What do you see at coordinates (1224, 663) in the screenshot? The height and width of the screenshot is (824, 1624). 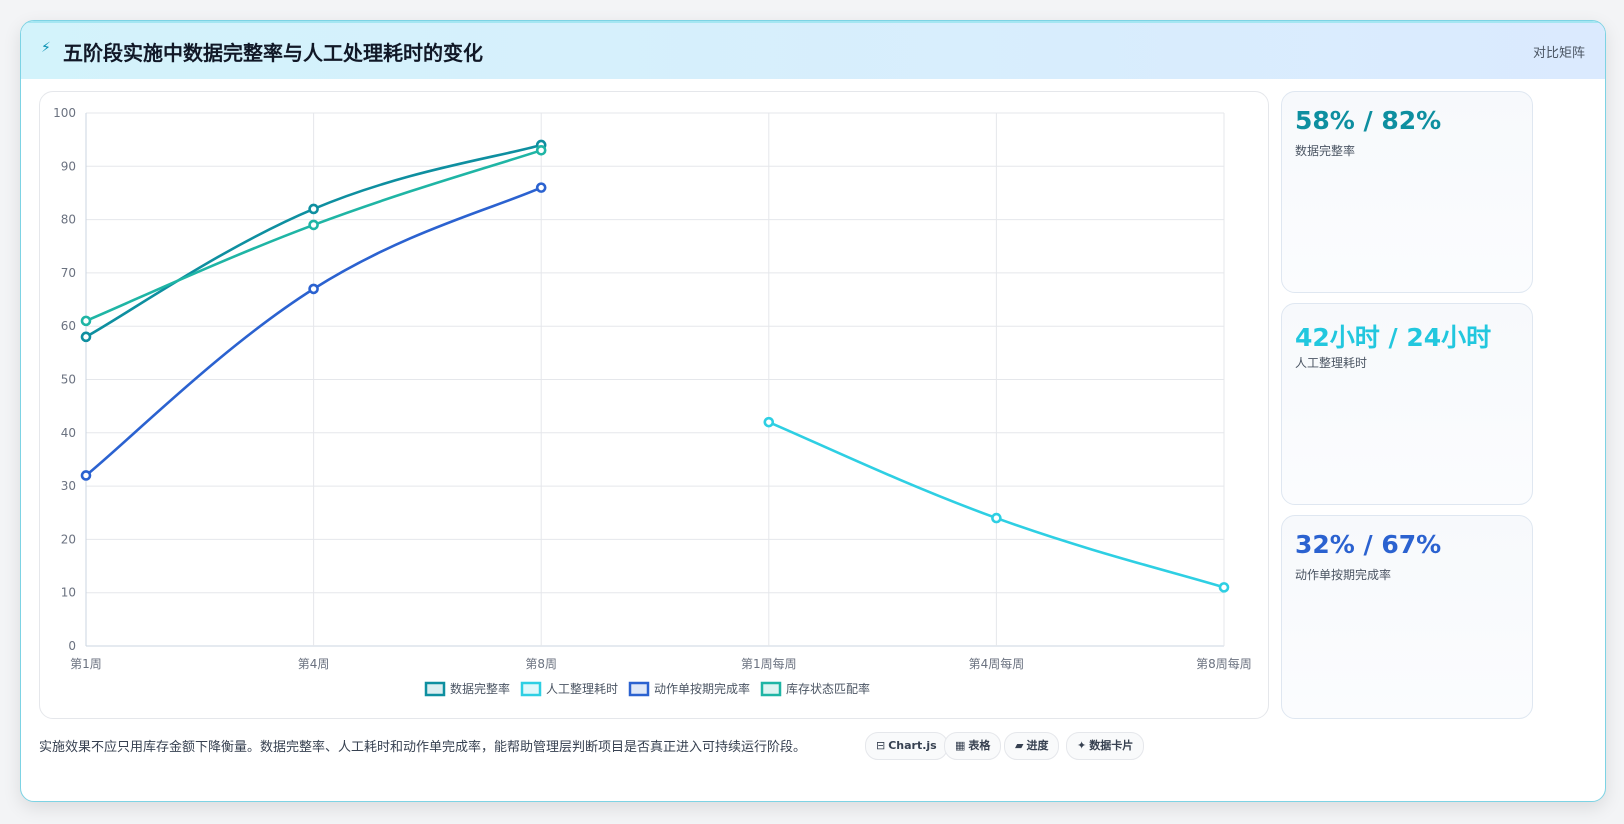 I see `x-tick-label: 第8周每周` at bounding box center [1224, 663].